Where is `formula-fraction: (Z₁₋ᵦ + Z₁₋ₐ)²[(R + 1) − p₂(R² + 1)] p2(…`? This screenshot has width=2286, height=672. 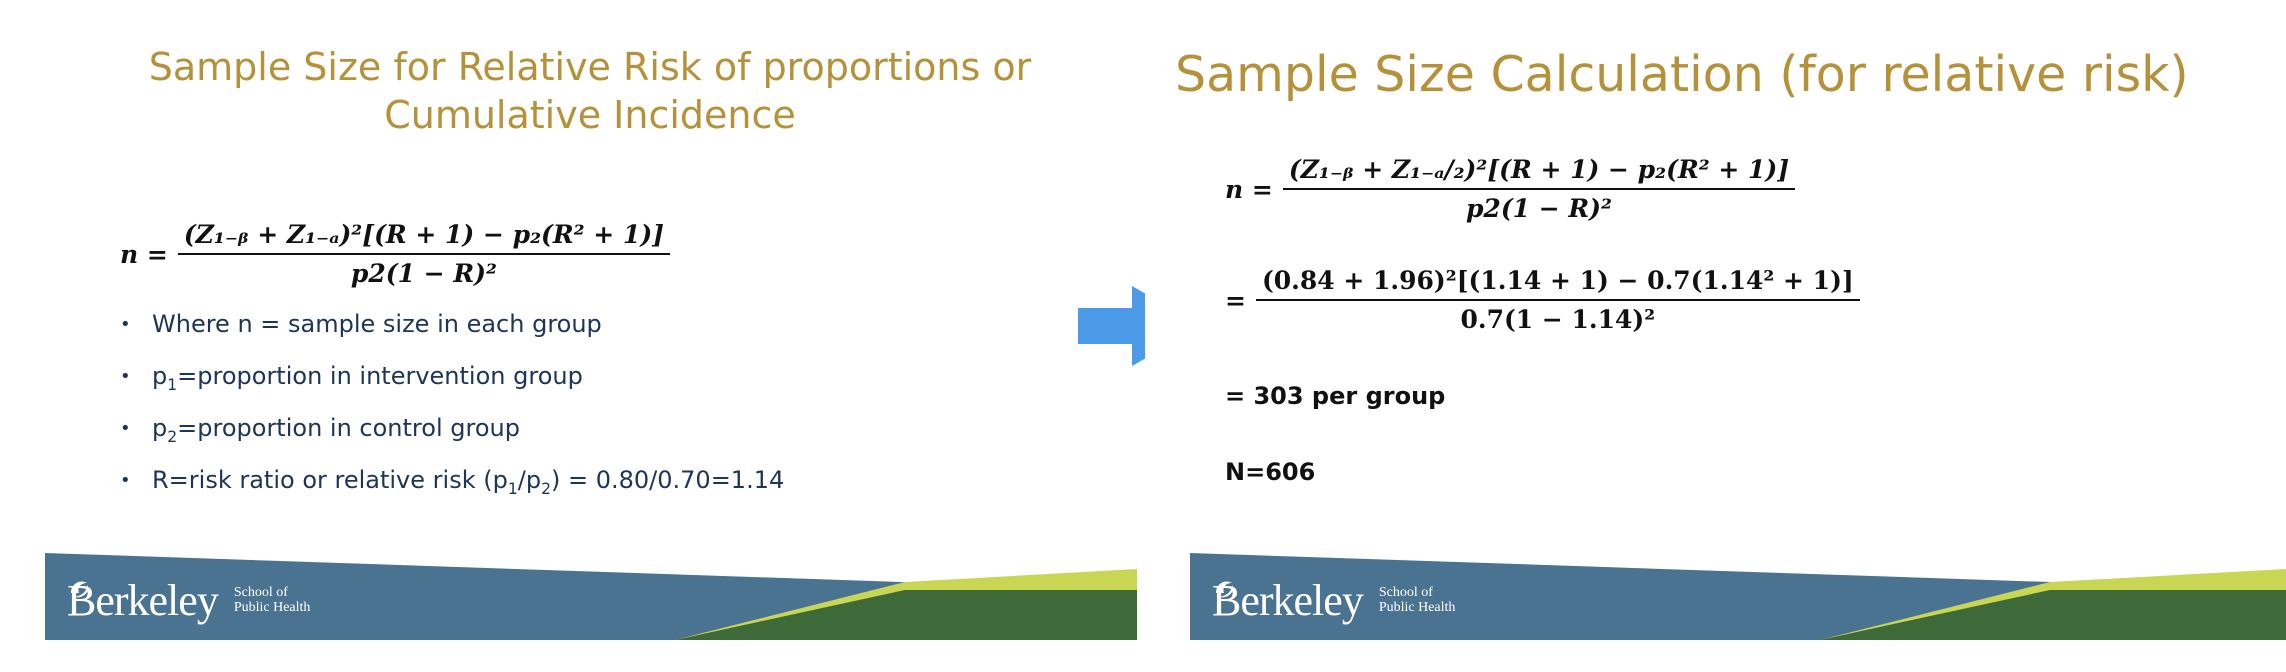 formula-fraction: (Z₁₋ᵦ + Z₁₋ₐ)²[(R + 1) − p₂(R² + 1)] p2(… is located at coordinates (423, 254).